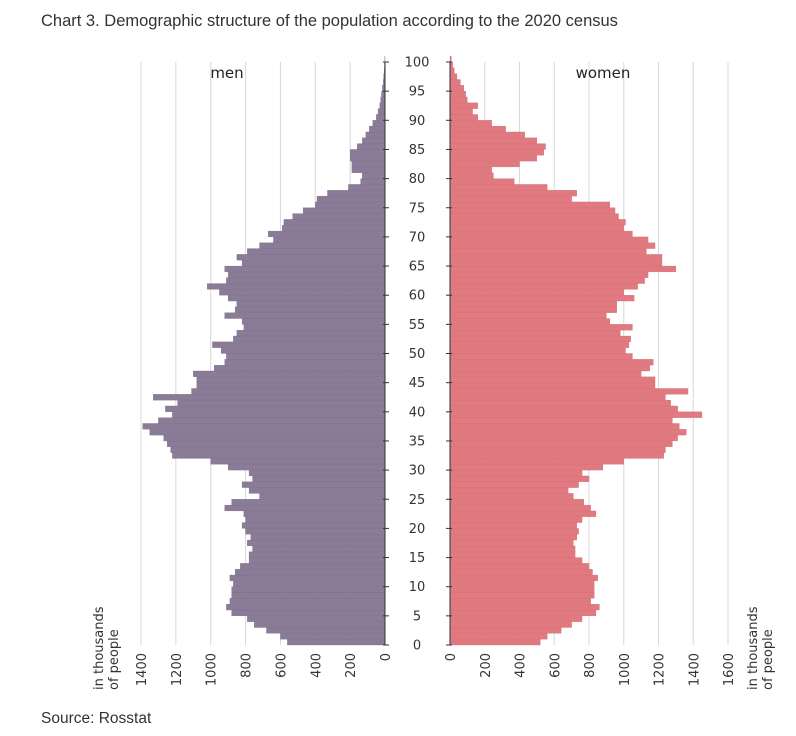  What do you see at coordinates (694, 669) in the screenshot?
I see `women-tick-label: 1400` at bounding box center [694, 669].